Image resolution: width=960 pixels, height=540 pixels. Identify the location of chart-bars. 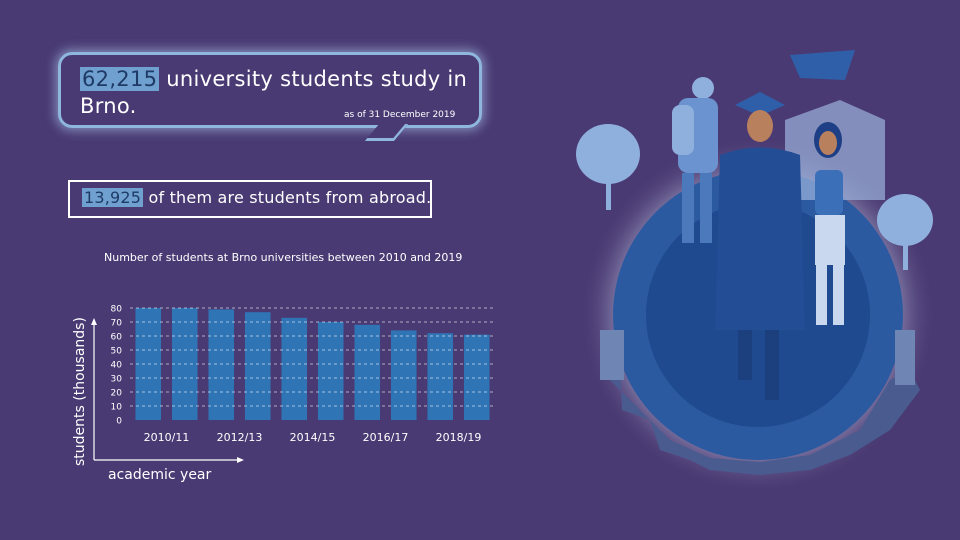
(312, 364).